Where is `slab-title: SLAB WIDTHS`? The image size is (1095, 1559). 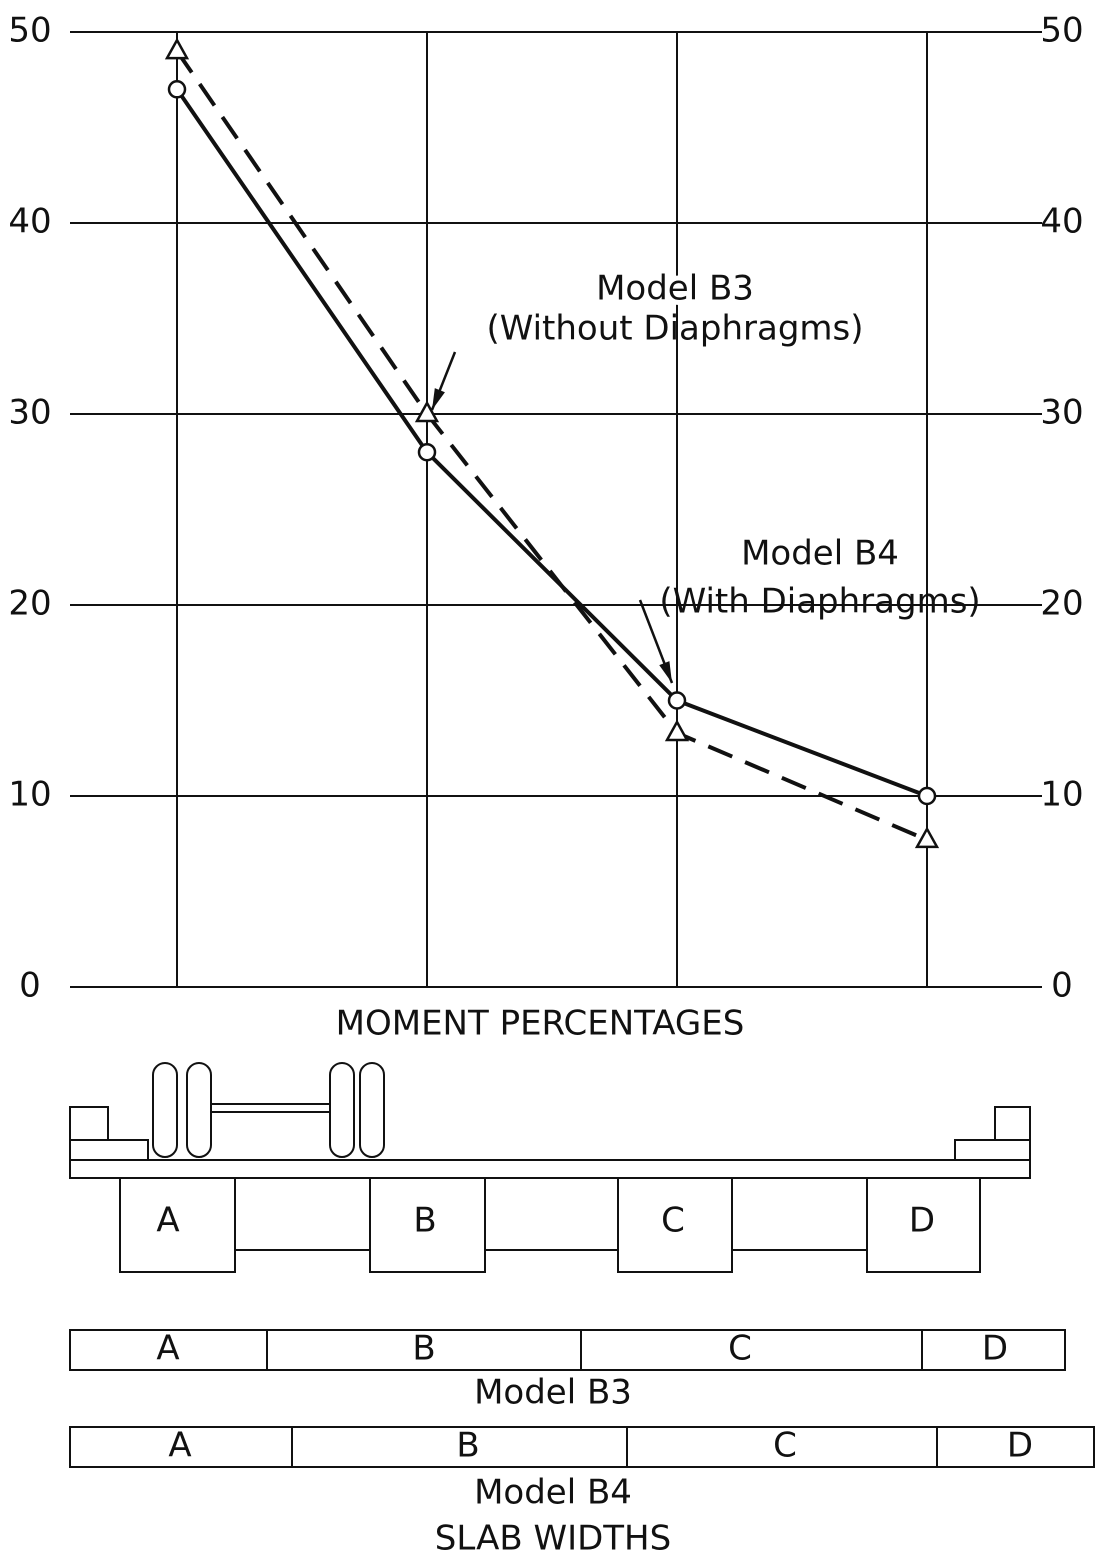
slab-title: SLAB WIDTHS is located at coordinates (553, 1539).